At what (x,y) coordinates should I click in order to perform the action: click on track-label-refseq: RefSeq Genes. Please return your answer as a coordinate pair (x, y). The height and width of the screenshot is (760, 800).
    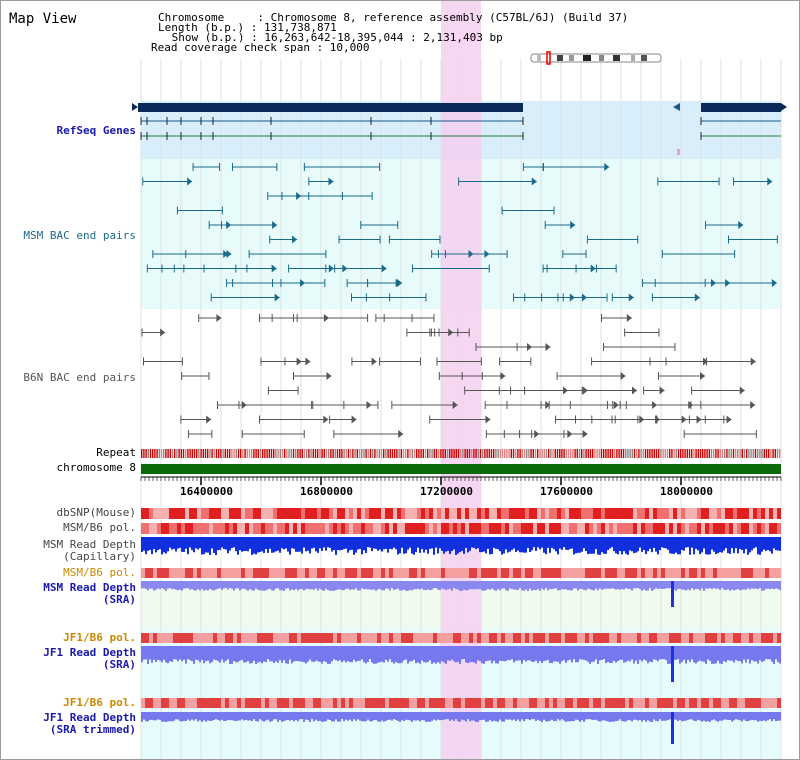
    Looking at the image, I should click on (96, 130).